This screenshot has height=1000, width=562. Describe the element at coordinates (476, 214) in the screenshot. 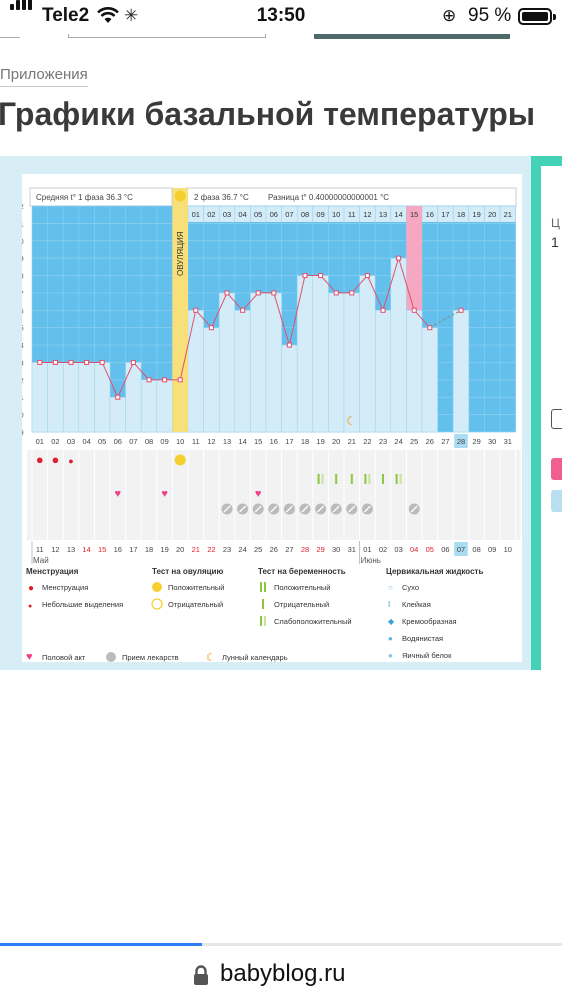

I see `phase2-day-label: 19` at that location.